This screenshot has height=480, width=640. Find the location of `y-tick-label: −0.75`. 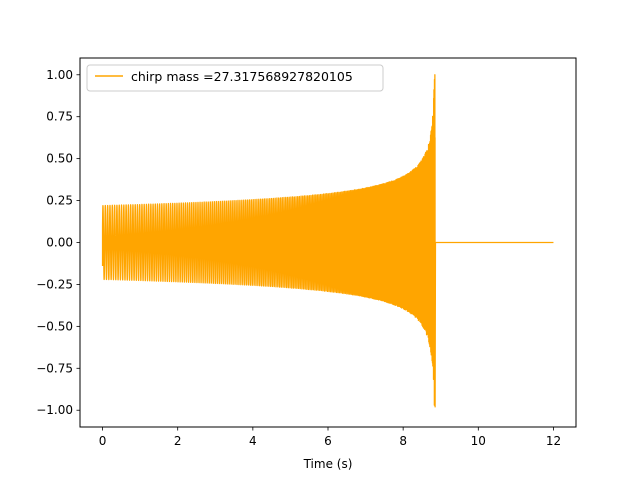

y-tick-label: −0.75 is located at coordinates (54, 368).